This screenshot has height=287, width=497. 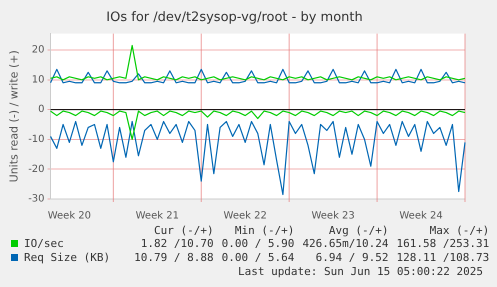 What do you see at coordinates (38, 80) in the screenshot?
I see `y-tick-label: 10` at bounding box center [38, 80].